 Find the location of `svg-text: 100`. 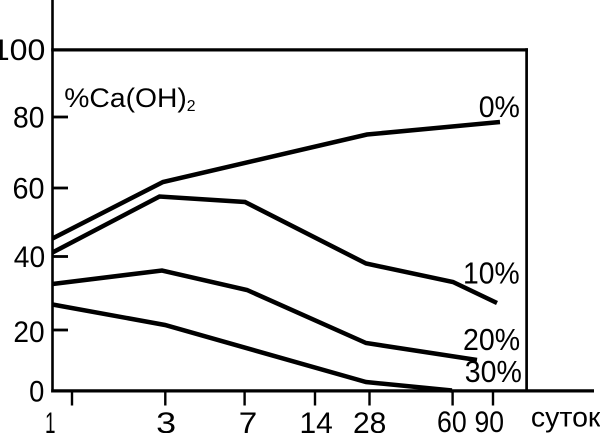

svg-text: 100 is located at coordinates (22, 50).